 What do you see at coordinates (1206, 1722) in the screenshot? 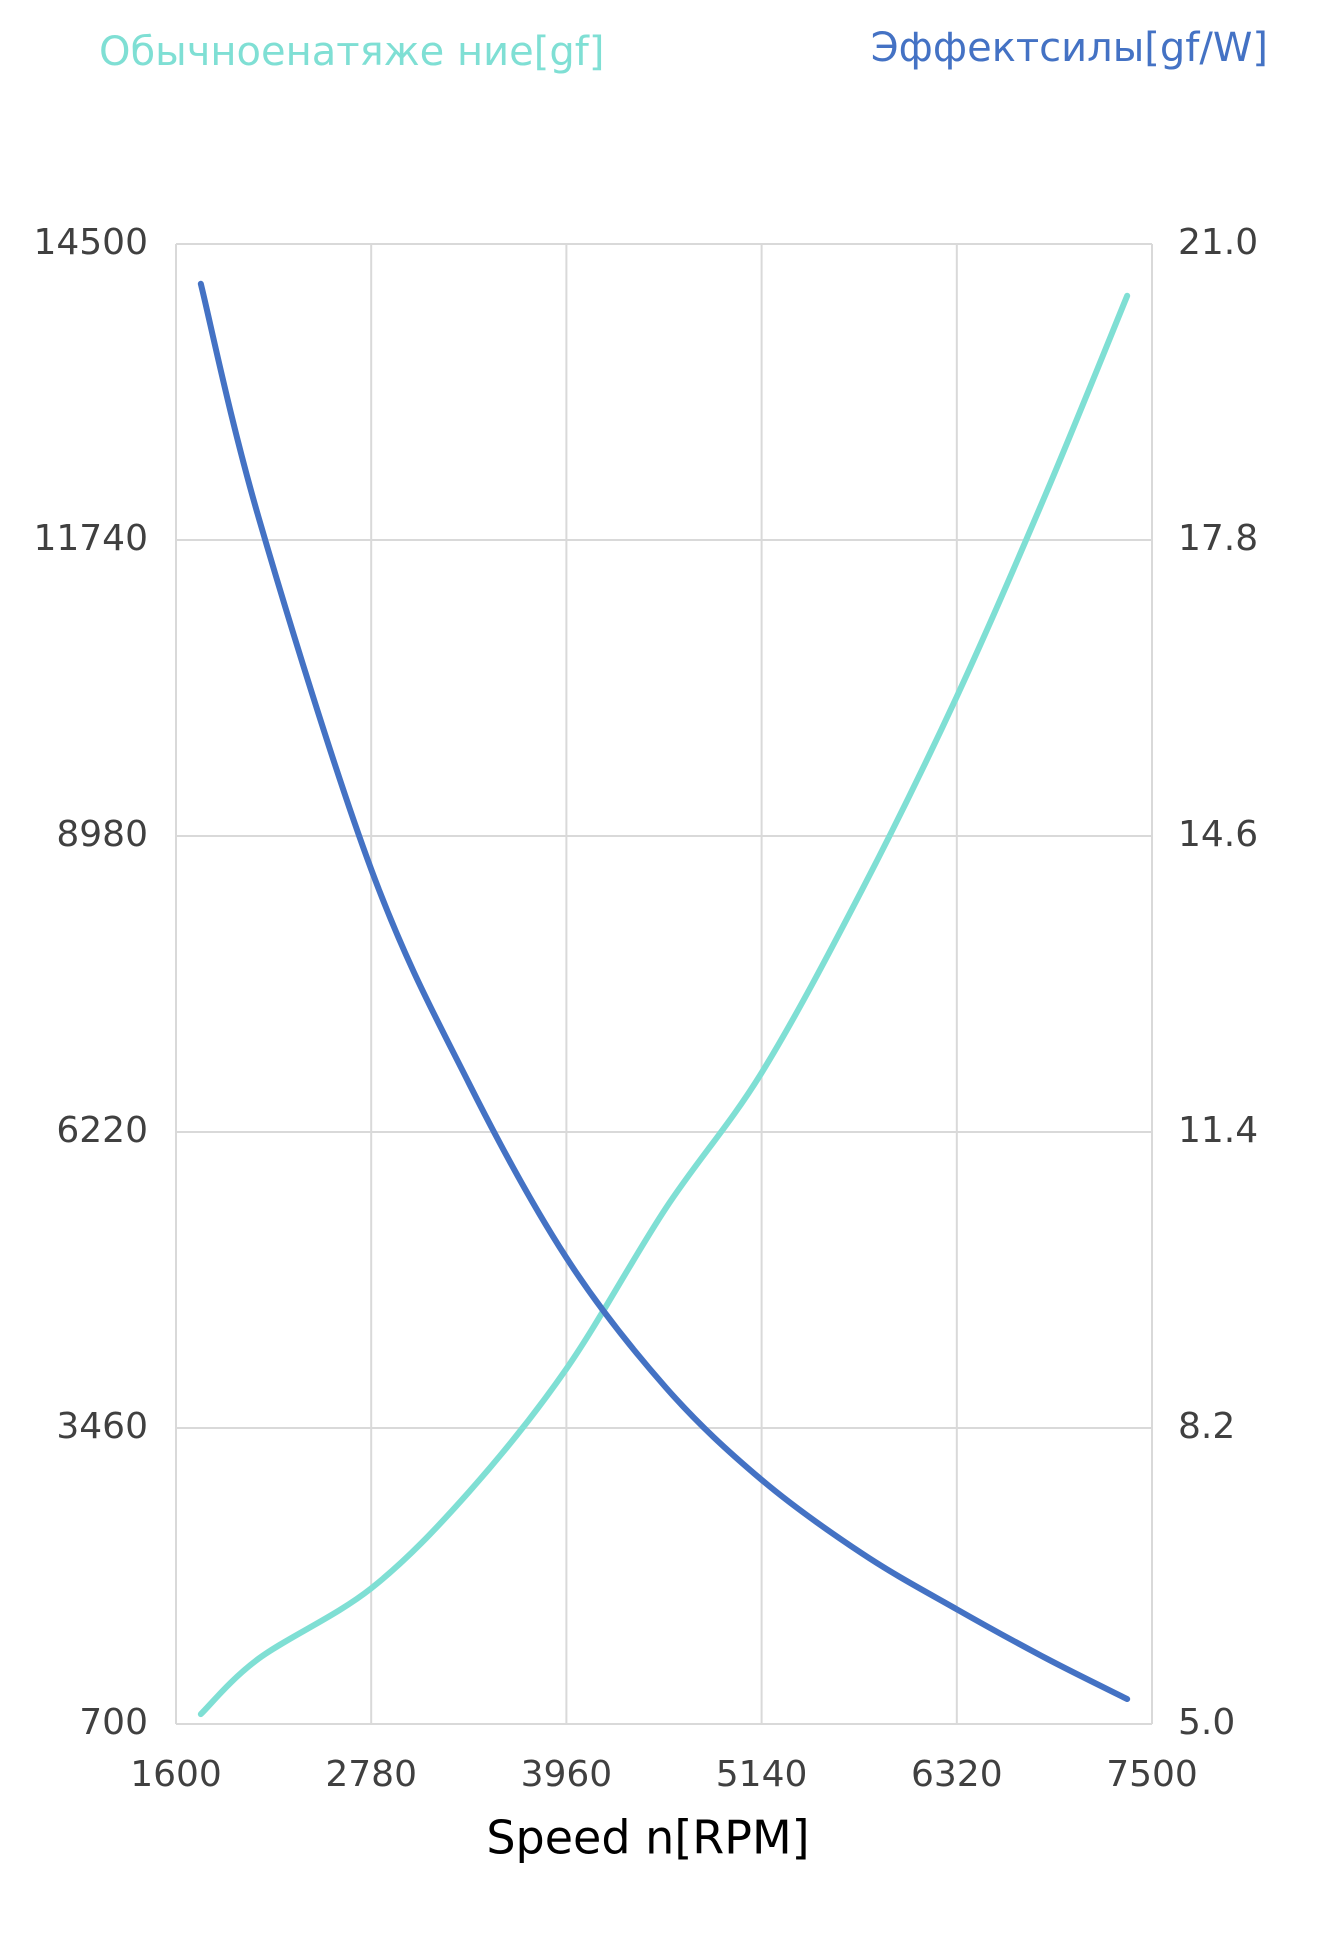
I see `y2-tick-label: 5.0` at bounding box center [1206, 1722].